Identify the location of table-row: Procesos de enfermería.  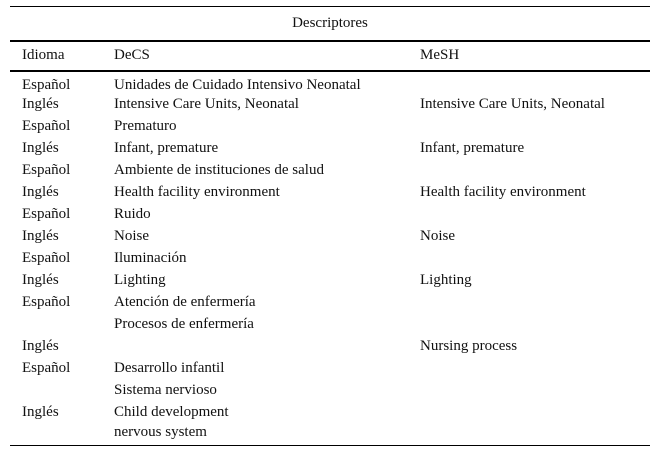
(330, 325).